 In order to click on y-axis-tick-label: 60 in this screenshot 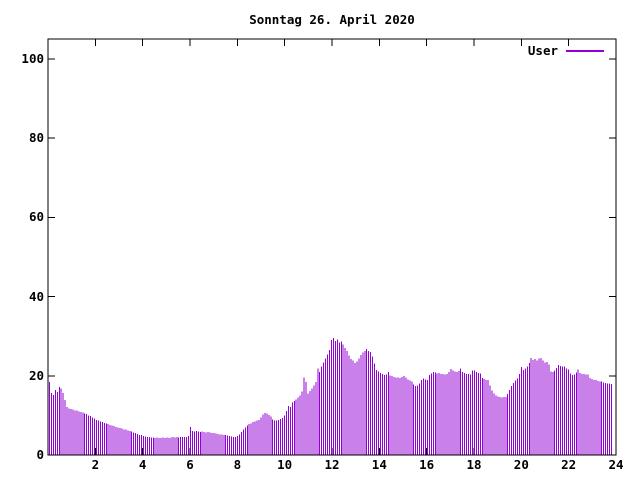, I will do `click(36, 217)`.